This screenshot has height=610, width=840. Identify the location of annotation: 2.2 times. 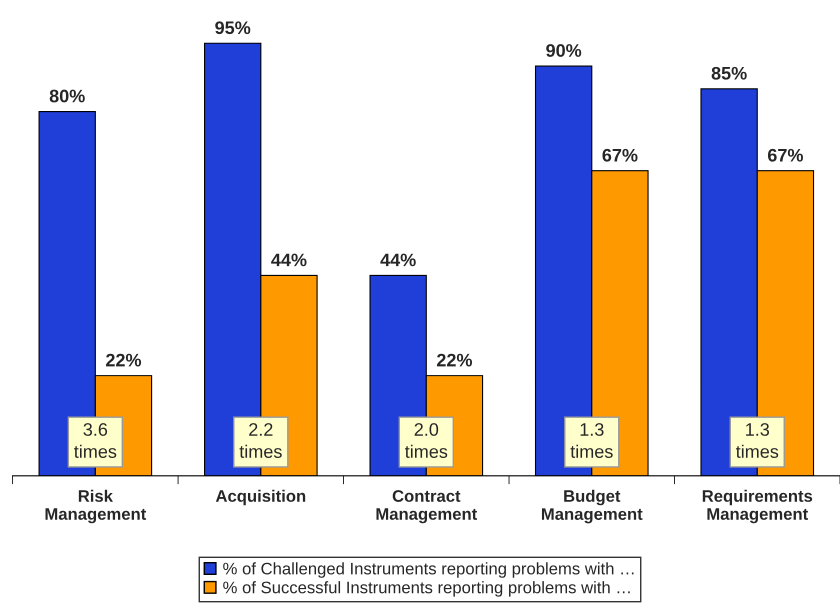
(261, 440).